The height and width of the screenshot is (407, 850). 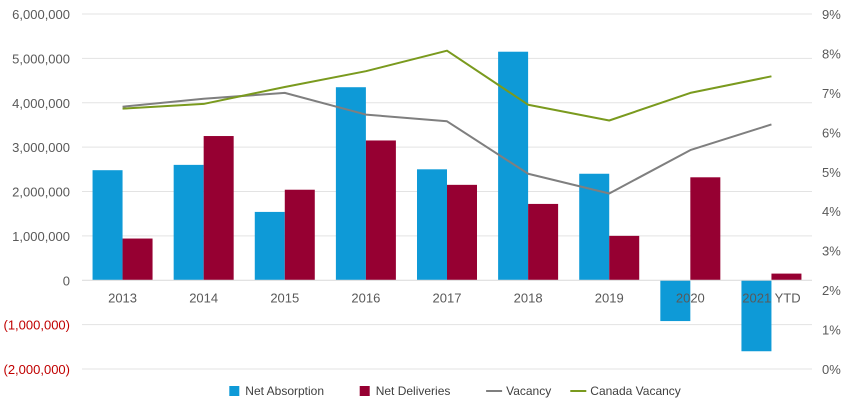 I want to click on left-axis-tick-label: 2,000,000, so click(x=41, y=192).